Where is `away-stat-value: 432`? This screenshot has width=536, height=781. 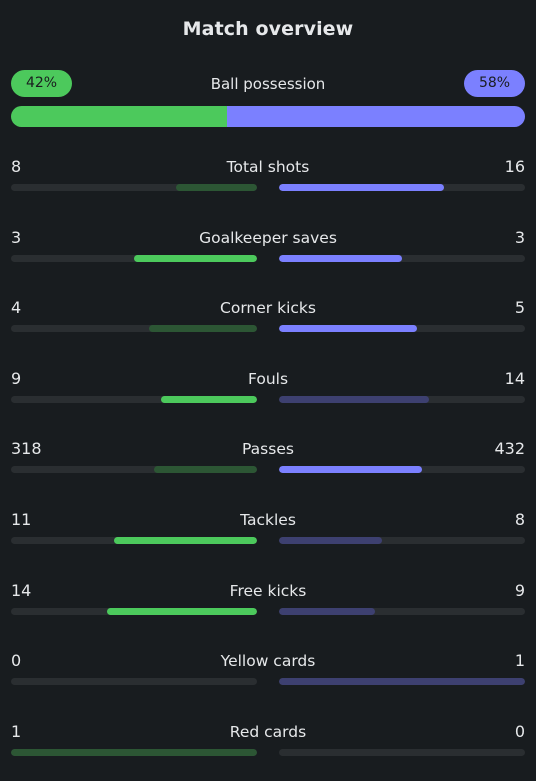
away-stat-value: 432 is located at coordinates (509, 449).